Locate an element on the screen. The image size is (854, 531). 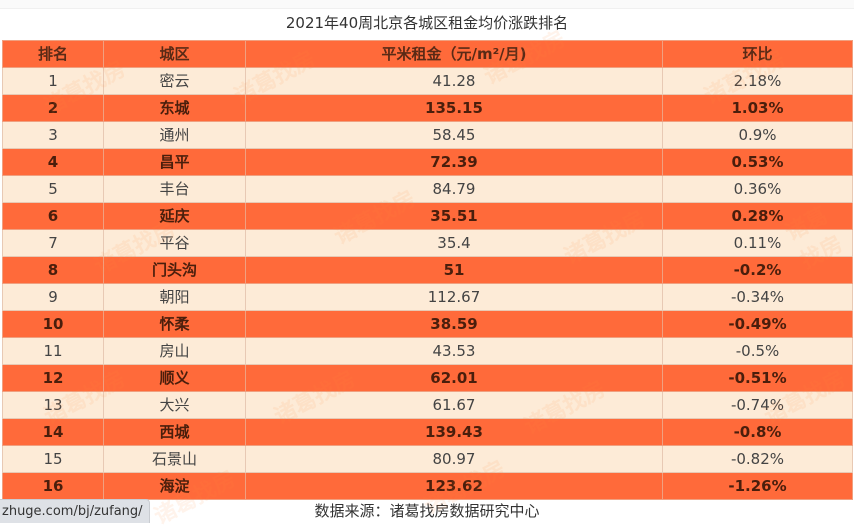
cell-mom: 0.36% is located at coordinates (757, 189).